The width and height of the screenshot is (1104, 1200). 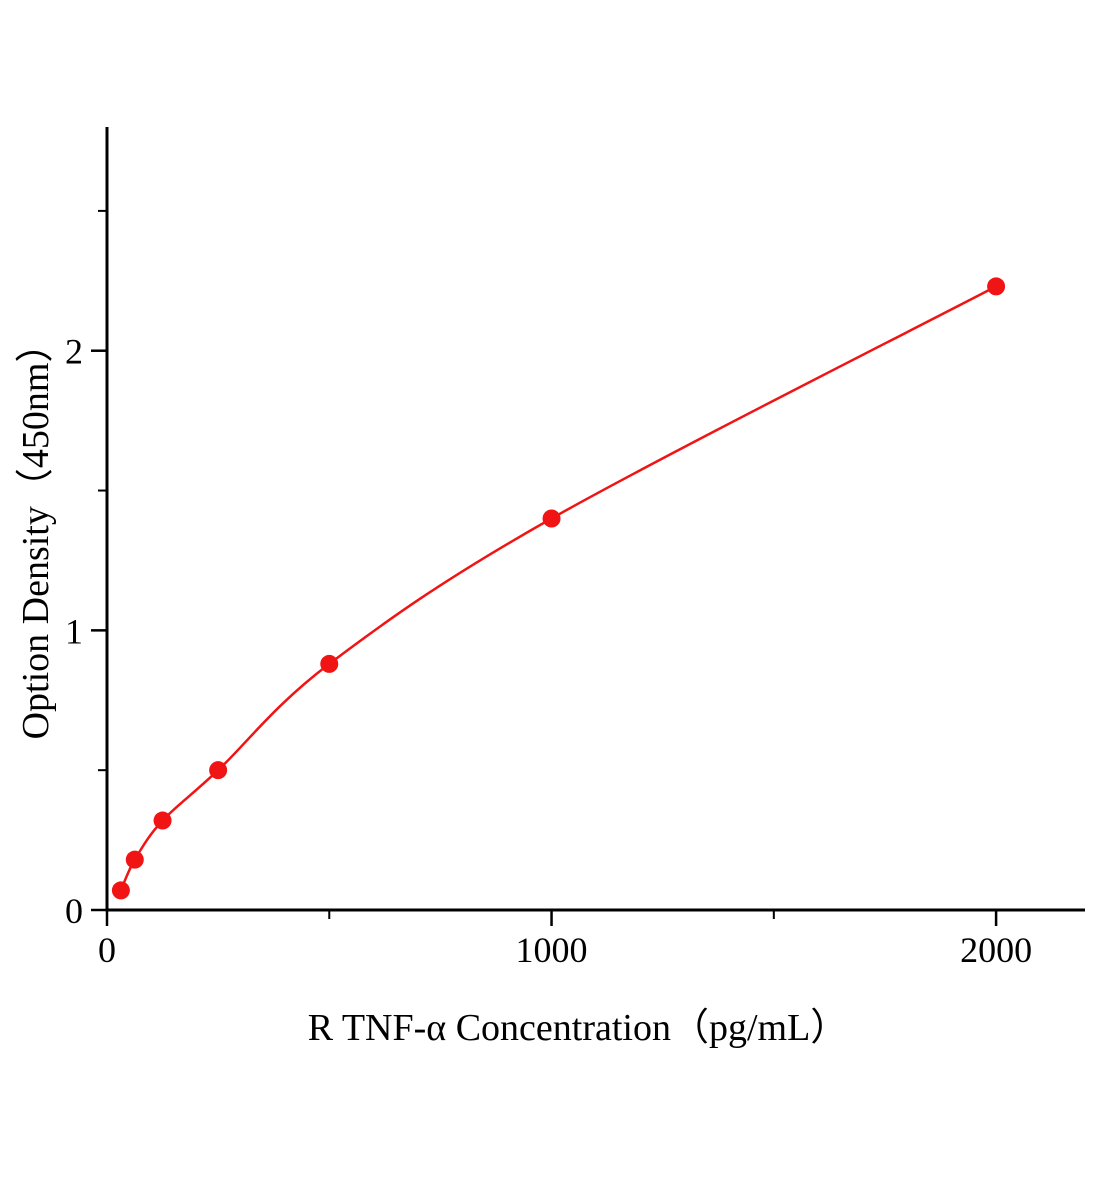 What do you see at coordinates (552, 950) in the screenshot?
I see `x-tick-label: 1000` at bounding box center [552, 950].